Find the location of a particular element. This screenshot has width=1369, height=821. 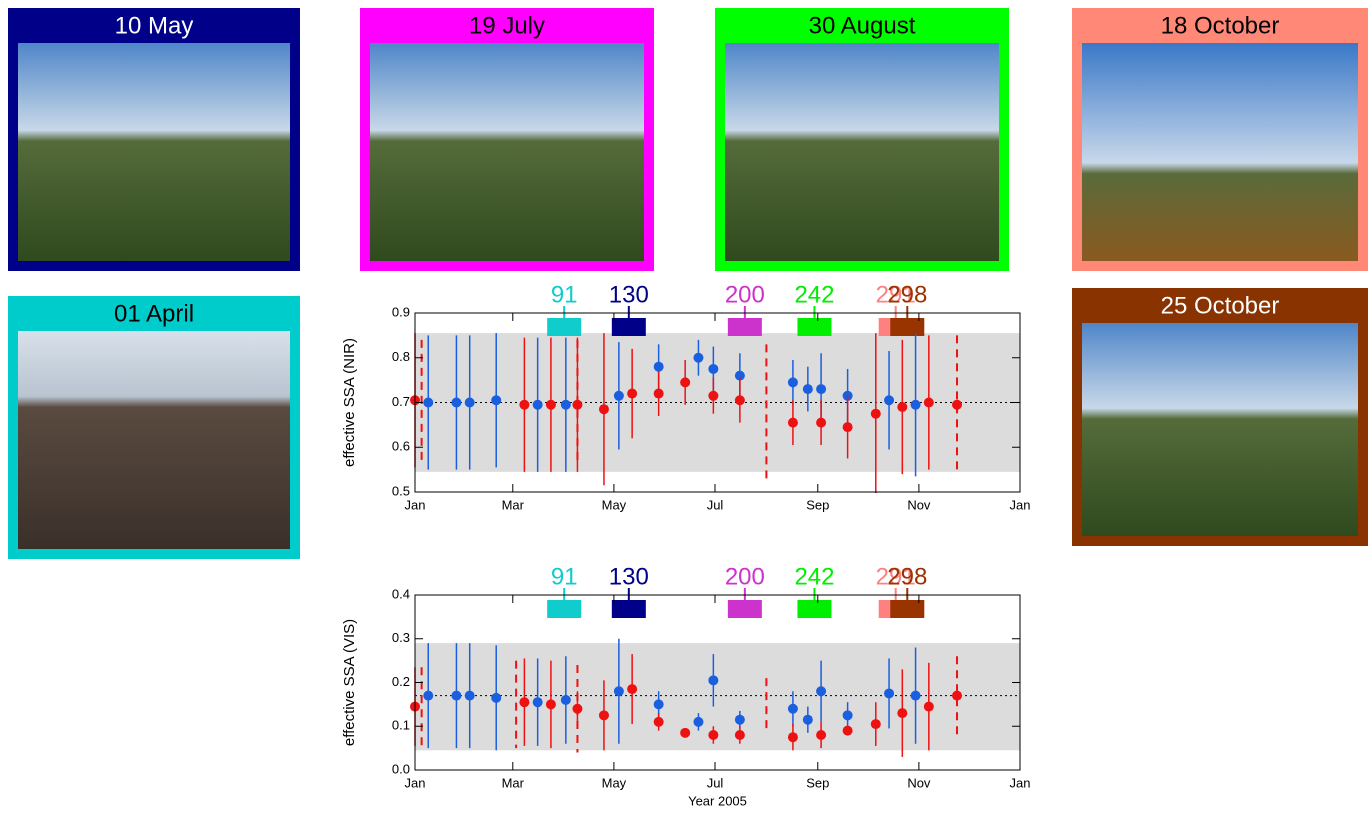

photo-label: 01 April is located at coordinates (154, 313).